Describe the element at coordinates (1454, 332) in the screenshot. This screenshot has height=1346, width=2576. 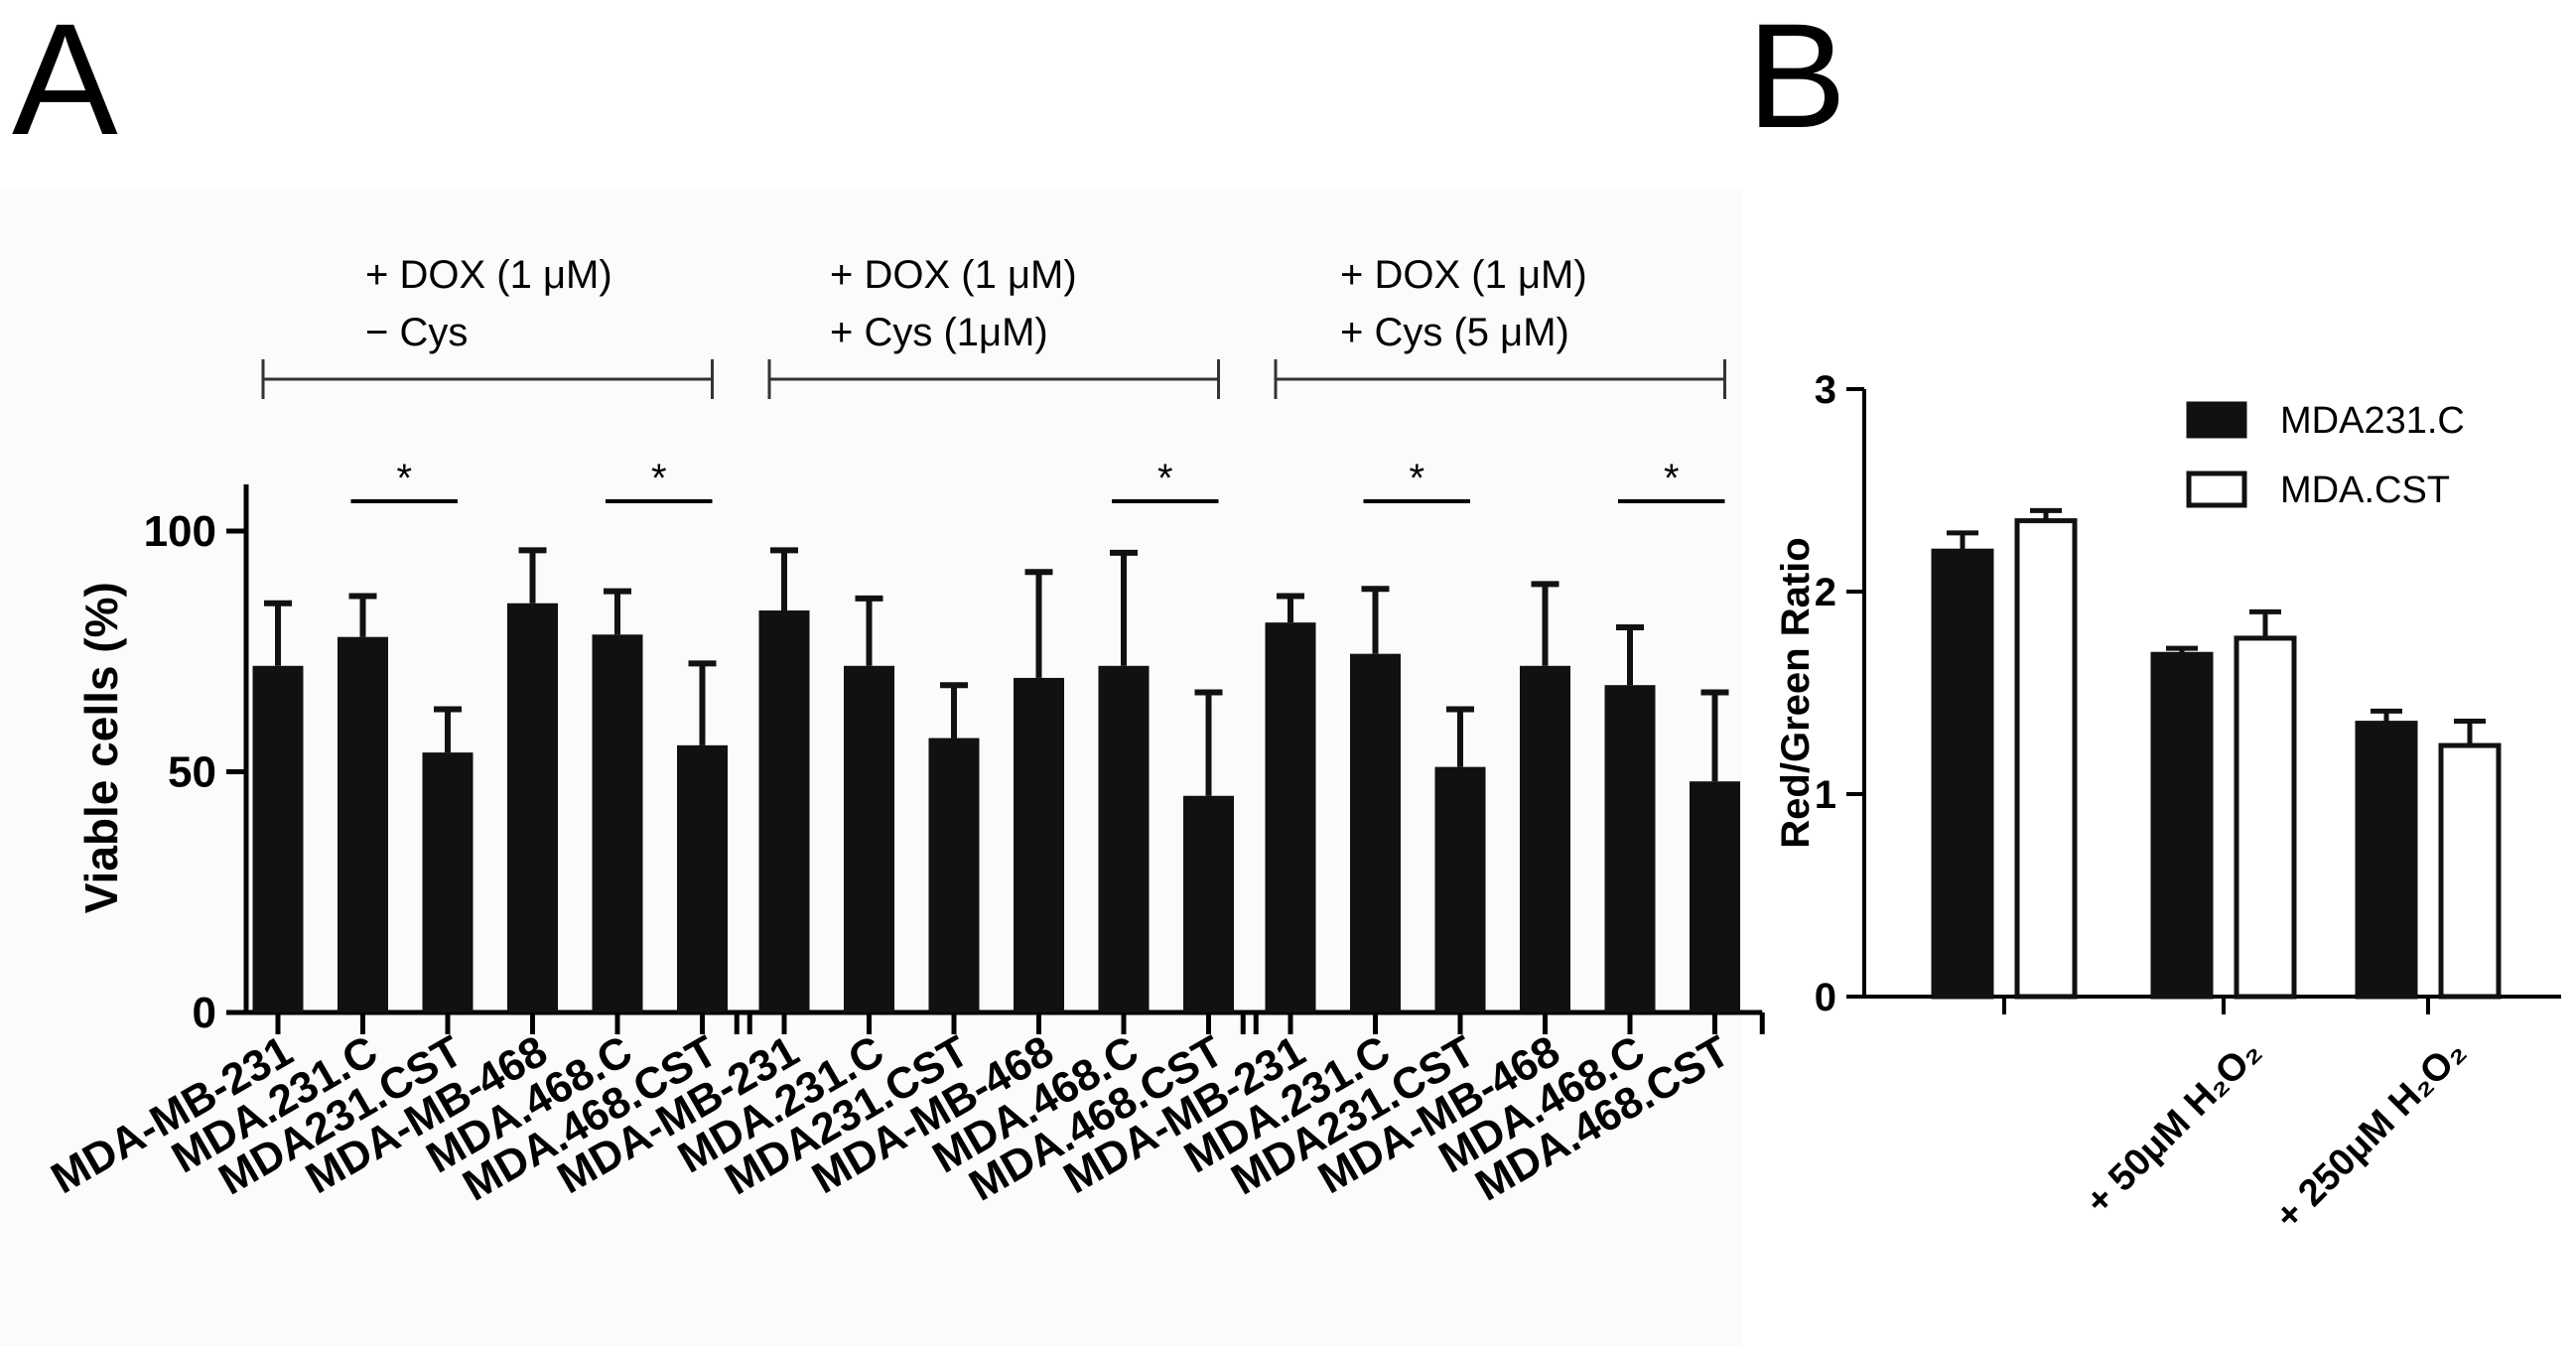
I see `condition-line-2: + Cys (5 μM)` at that location.